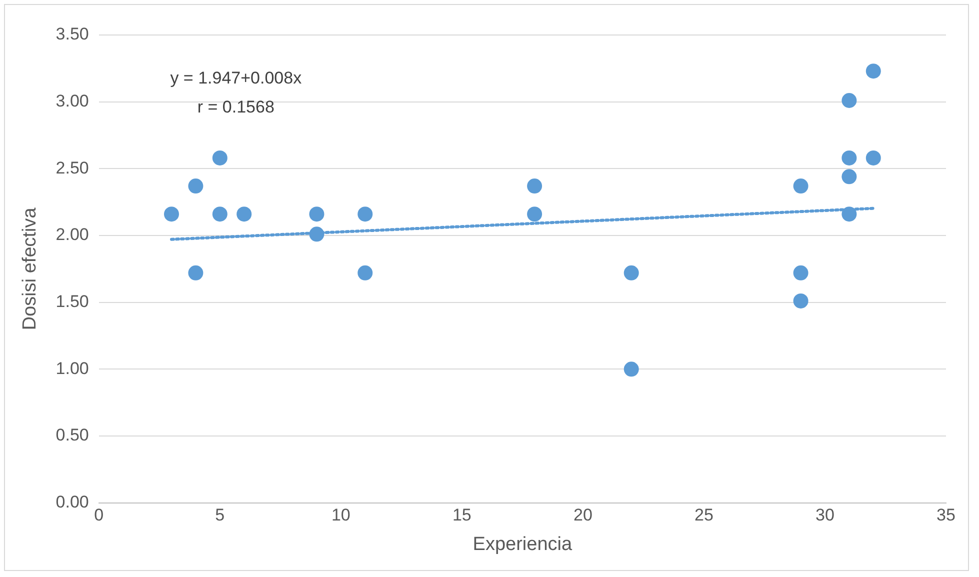 The width and height of the screenshot is (979, 577). What do you see at coordinates (99, 515) in the screenshot?
I see `x-tick-label: 0` at bounding box center [99, 515].